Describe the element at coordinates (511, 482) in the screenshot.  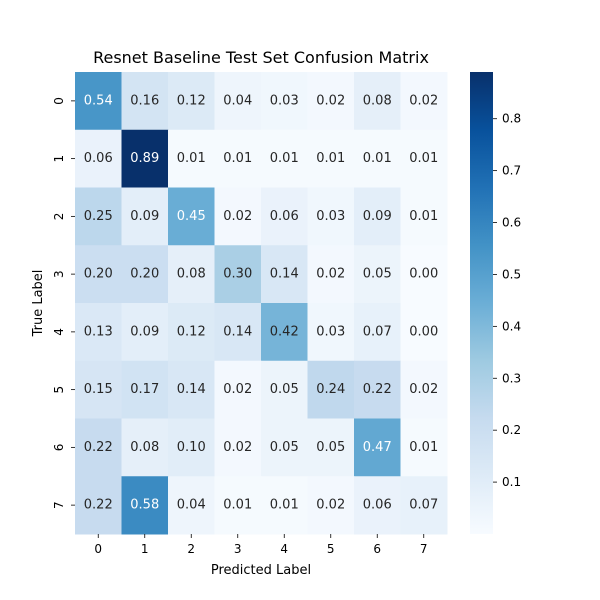
I see `colorbar-tick-label: 0.1` at that location.